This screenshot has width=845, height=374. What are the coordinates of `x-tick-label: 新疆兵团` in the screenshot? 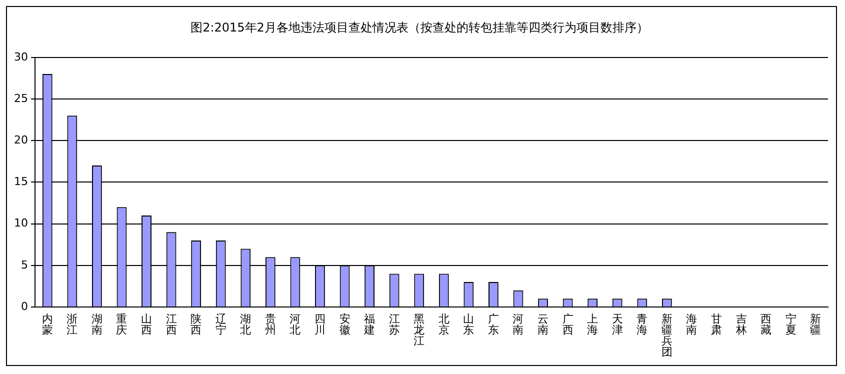 It's located at (666, 335).